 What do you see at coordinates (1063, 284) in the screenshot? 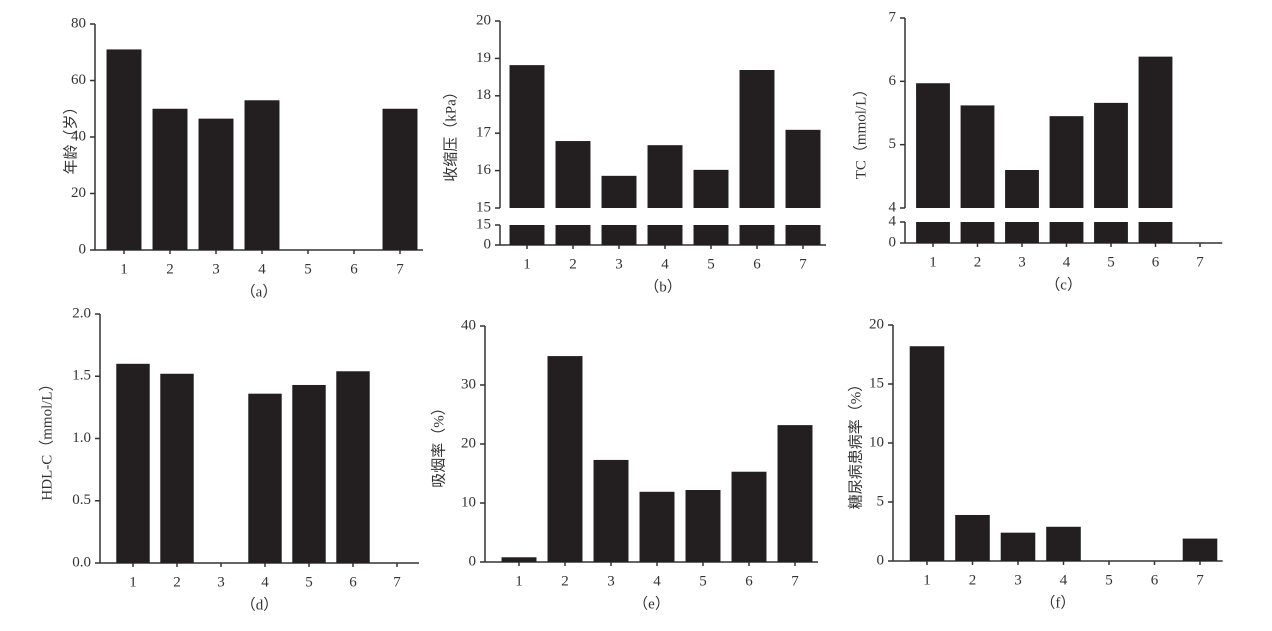
I see `panel-caption: （c）` at bounding box center [1063, 284].